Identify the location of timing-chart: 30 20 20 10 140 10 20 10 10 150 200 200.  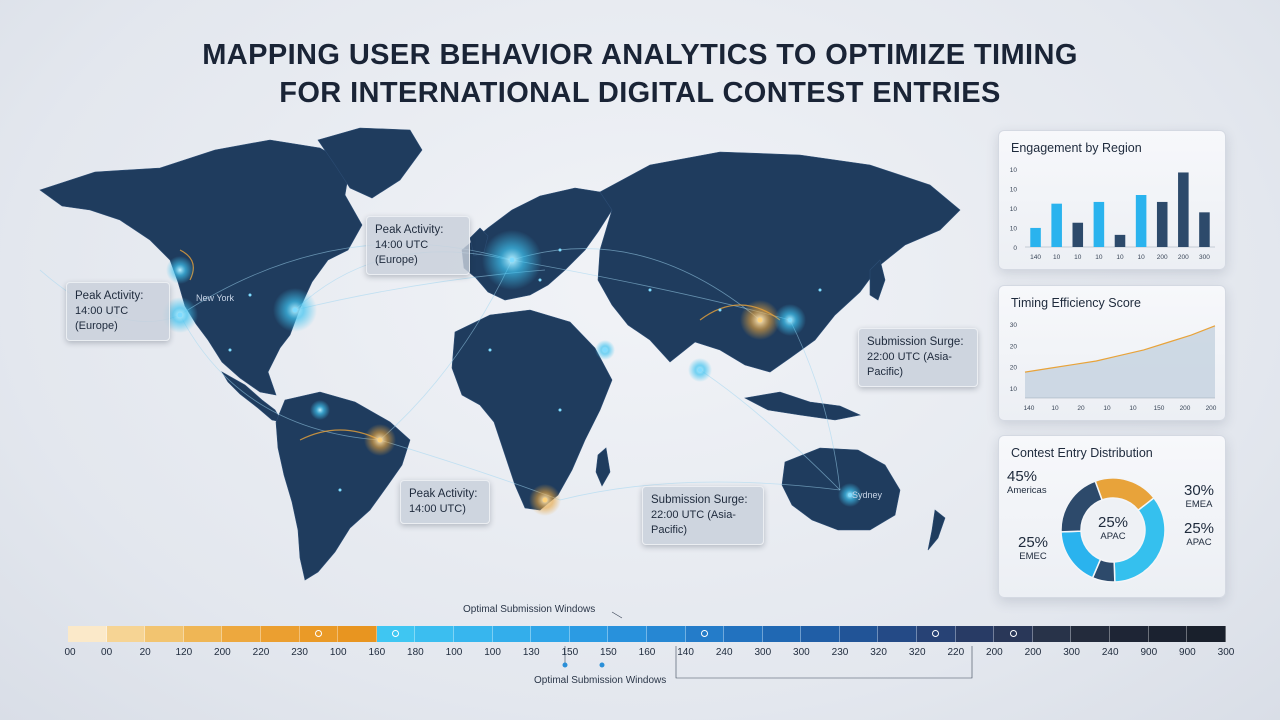
(1113, 367).